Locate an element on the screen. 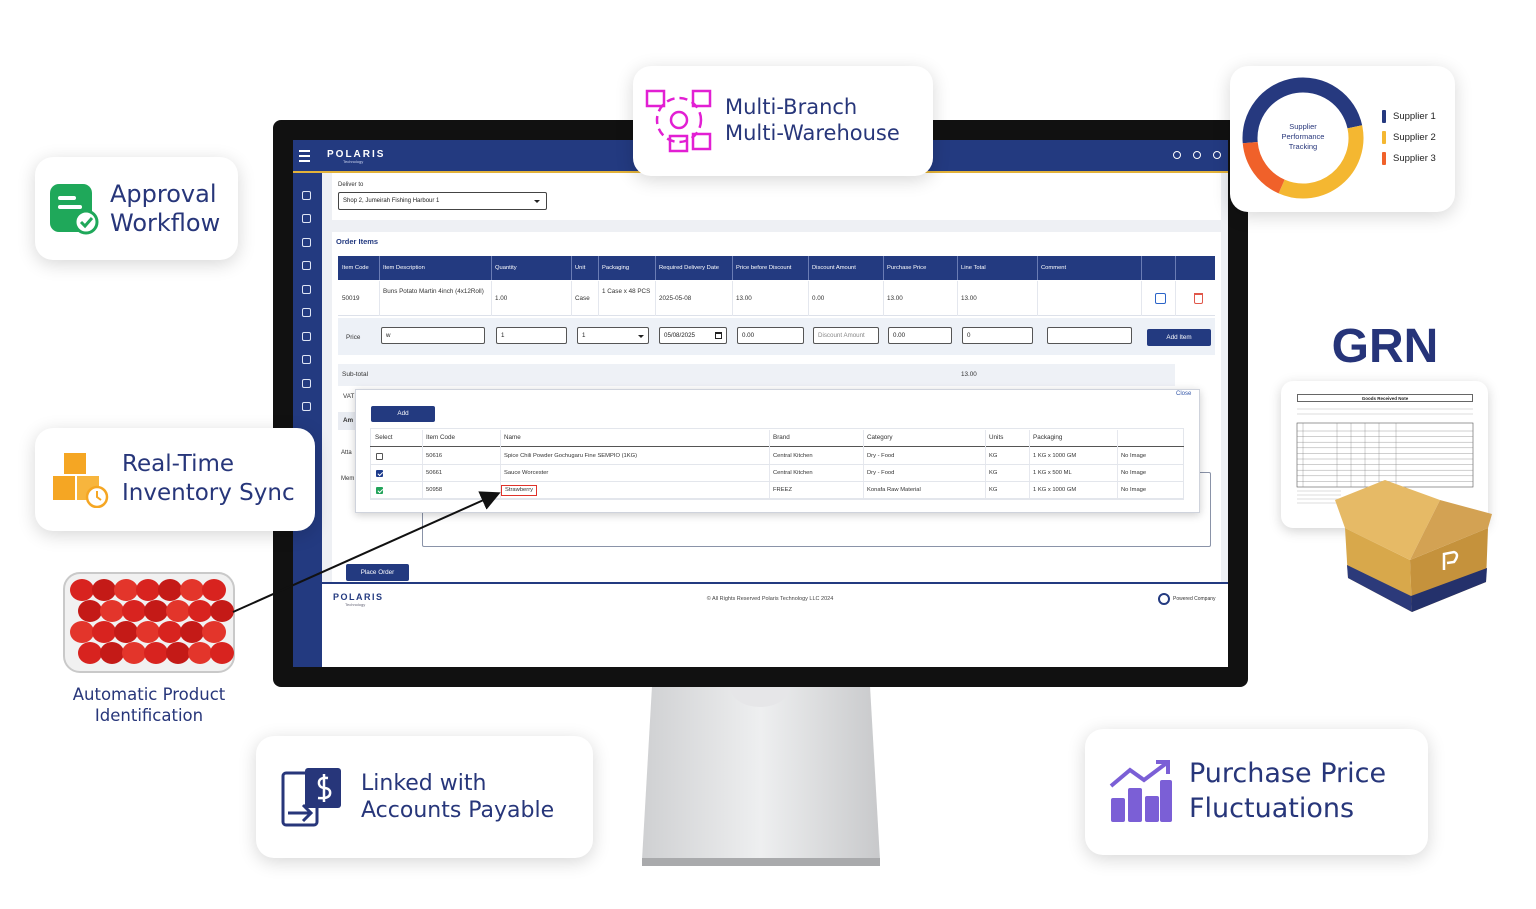 The height and width of the screenshot is (909, 1536). discount-input-value: Discount Amount is located at coordinates (841, 335).